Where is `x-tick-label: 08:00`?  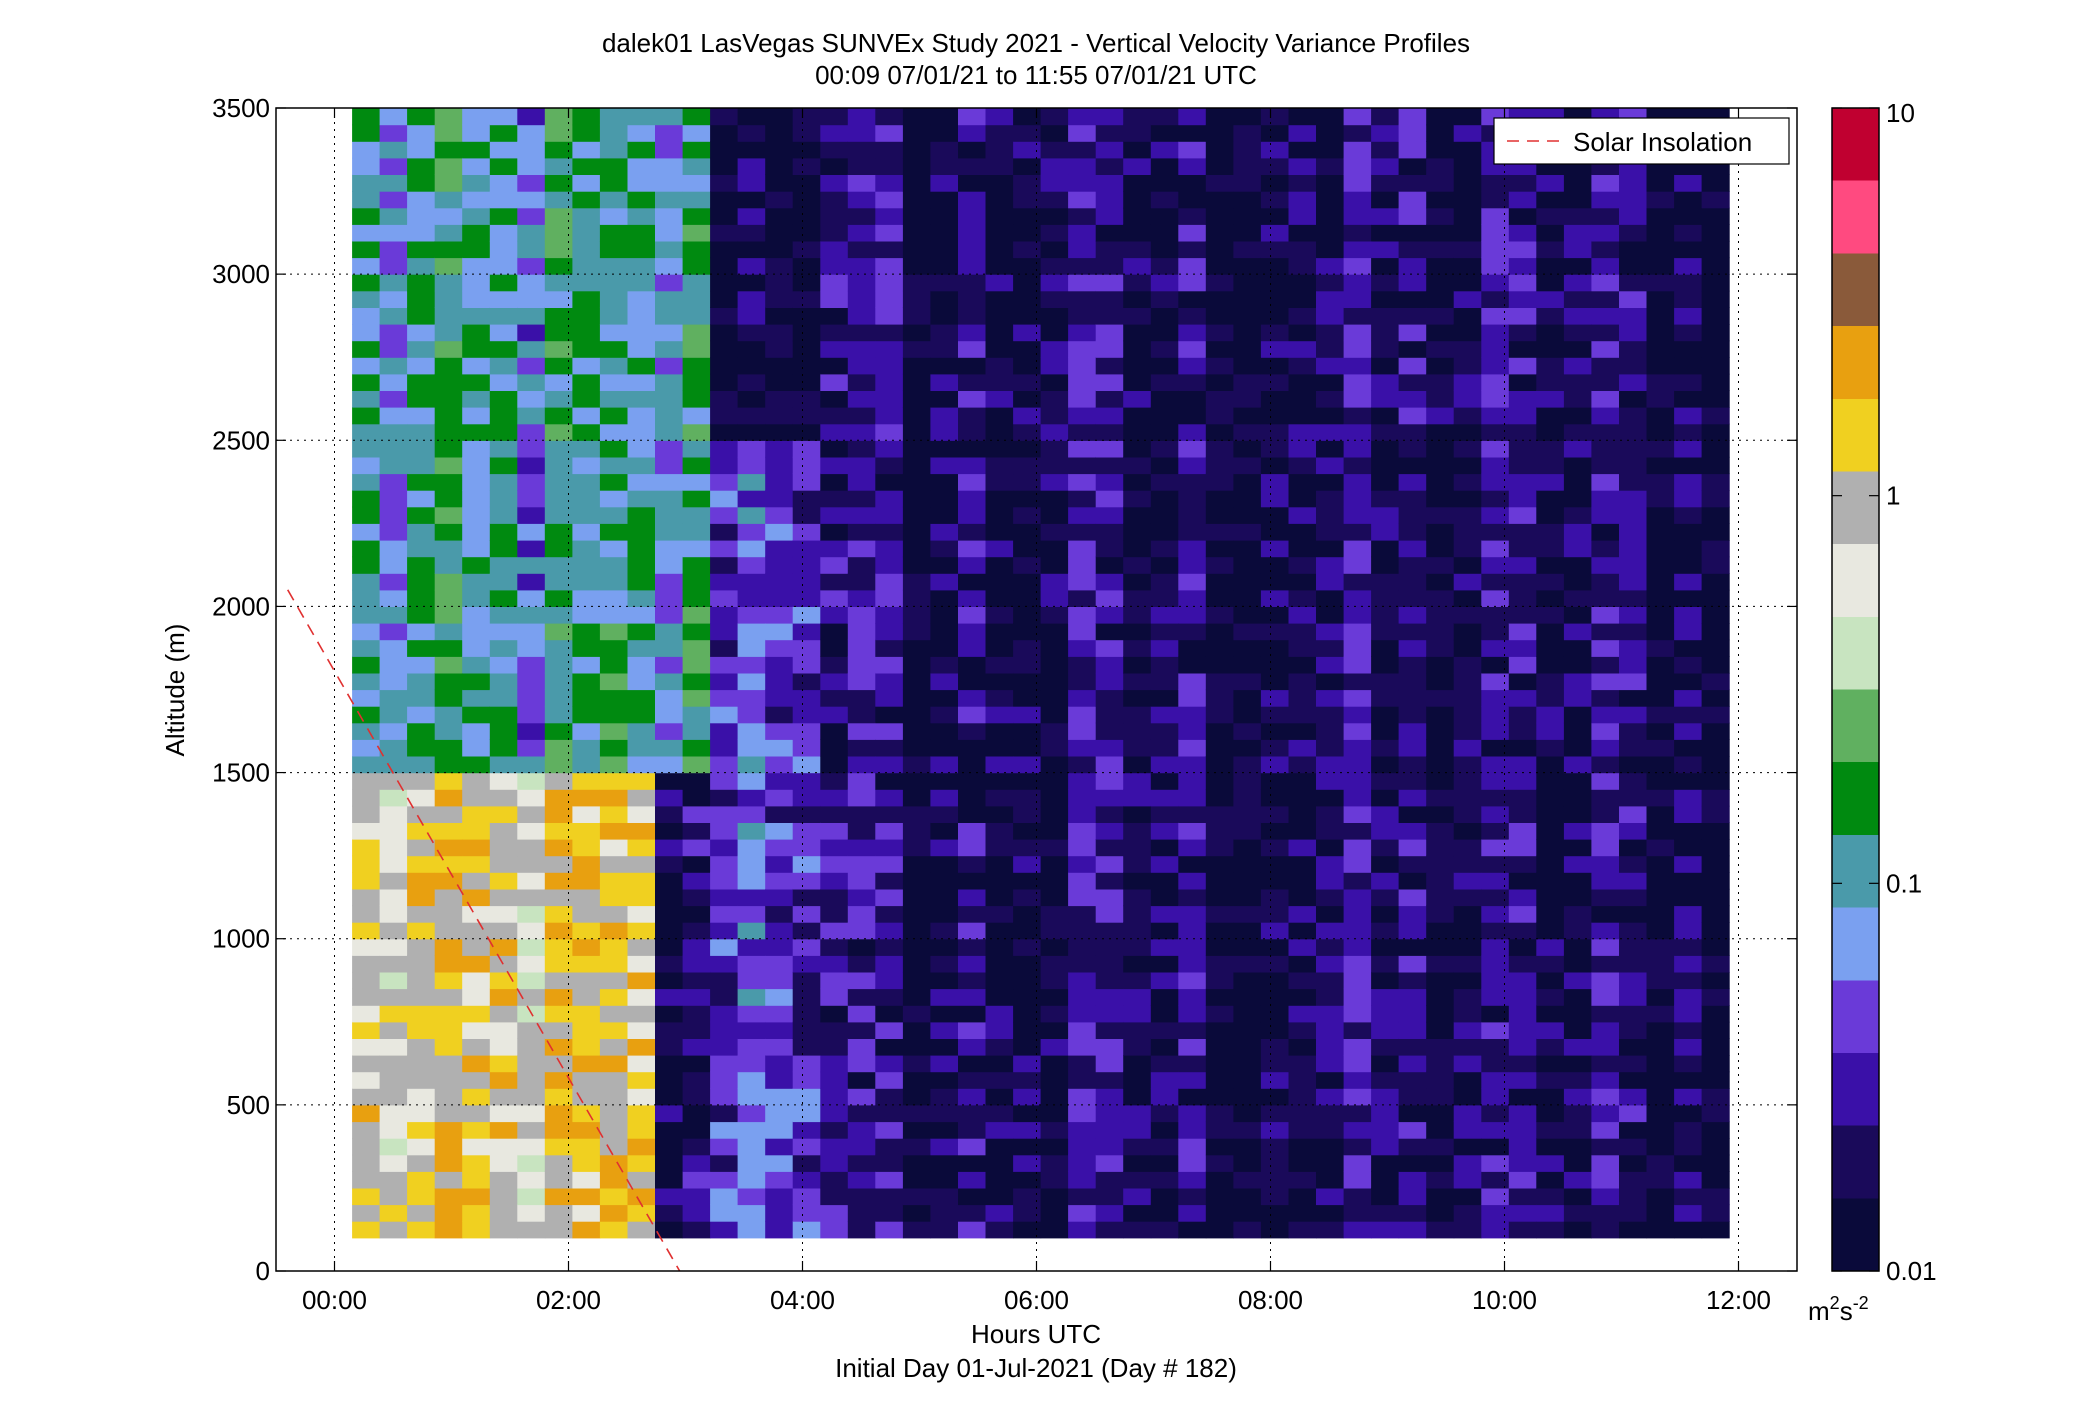 x-tick-label: 08:00 is located at coordinates (1270, 1300).